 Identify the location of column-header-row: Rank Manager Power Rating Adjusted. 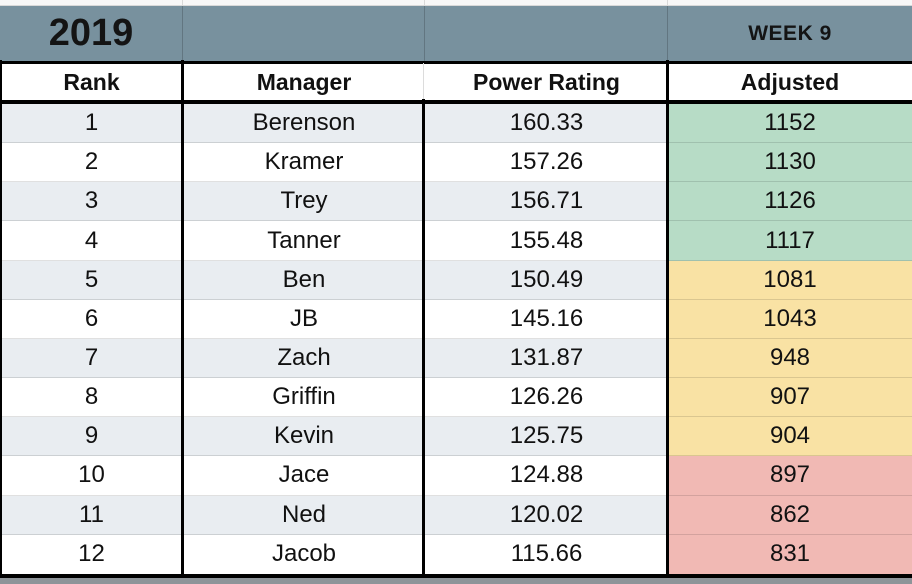
(456, 82).